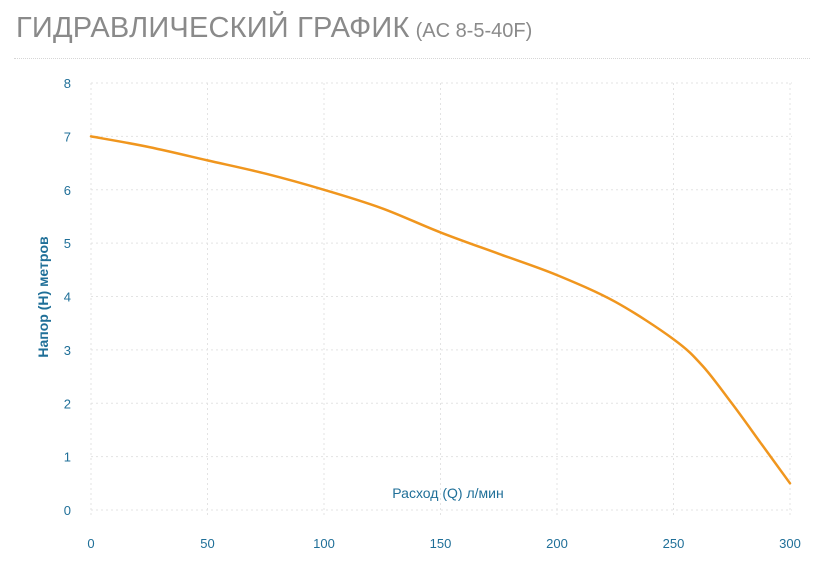  What do you see at coordinates (67, 190) in the screenshot?
I see `y-tick-label: 6` at bounding box center [67, 190].